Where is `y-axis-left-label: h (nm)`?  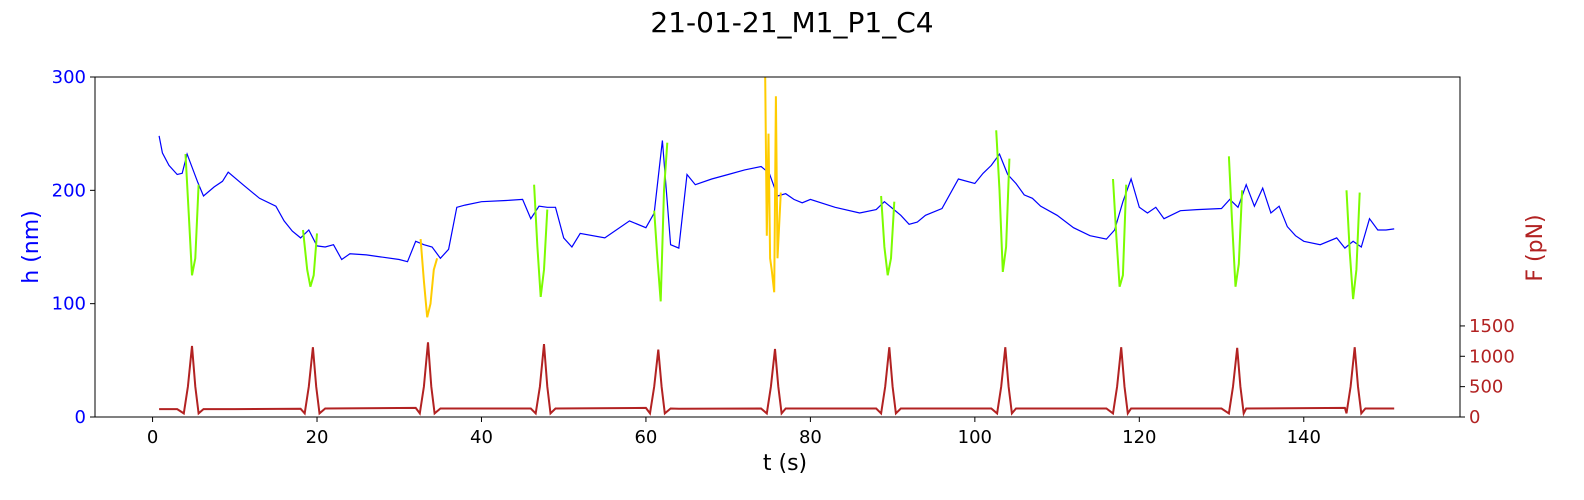 y-axis-left-label: h (nm) is located at coordinates (31, 246).